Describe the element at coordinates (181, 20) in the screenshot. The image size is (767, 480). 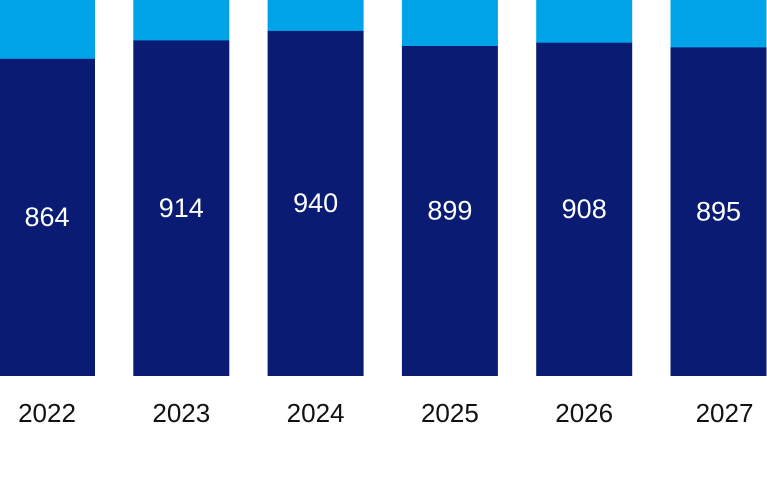
I see `bar-segment-light-2023` at that location.